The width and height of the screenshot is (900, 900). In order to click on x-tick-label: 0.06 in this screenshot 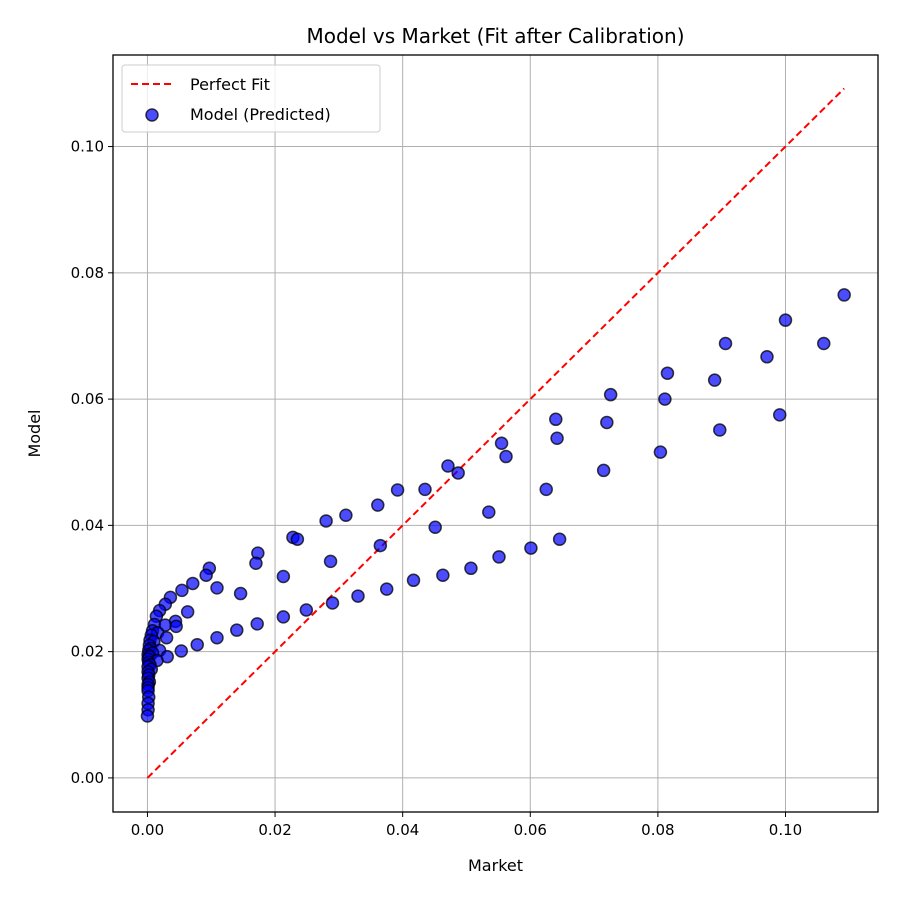, I will do `click(530, 830)`.